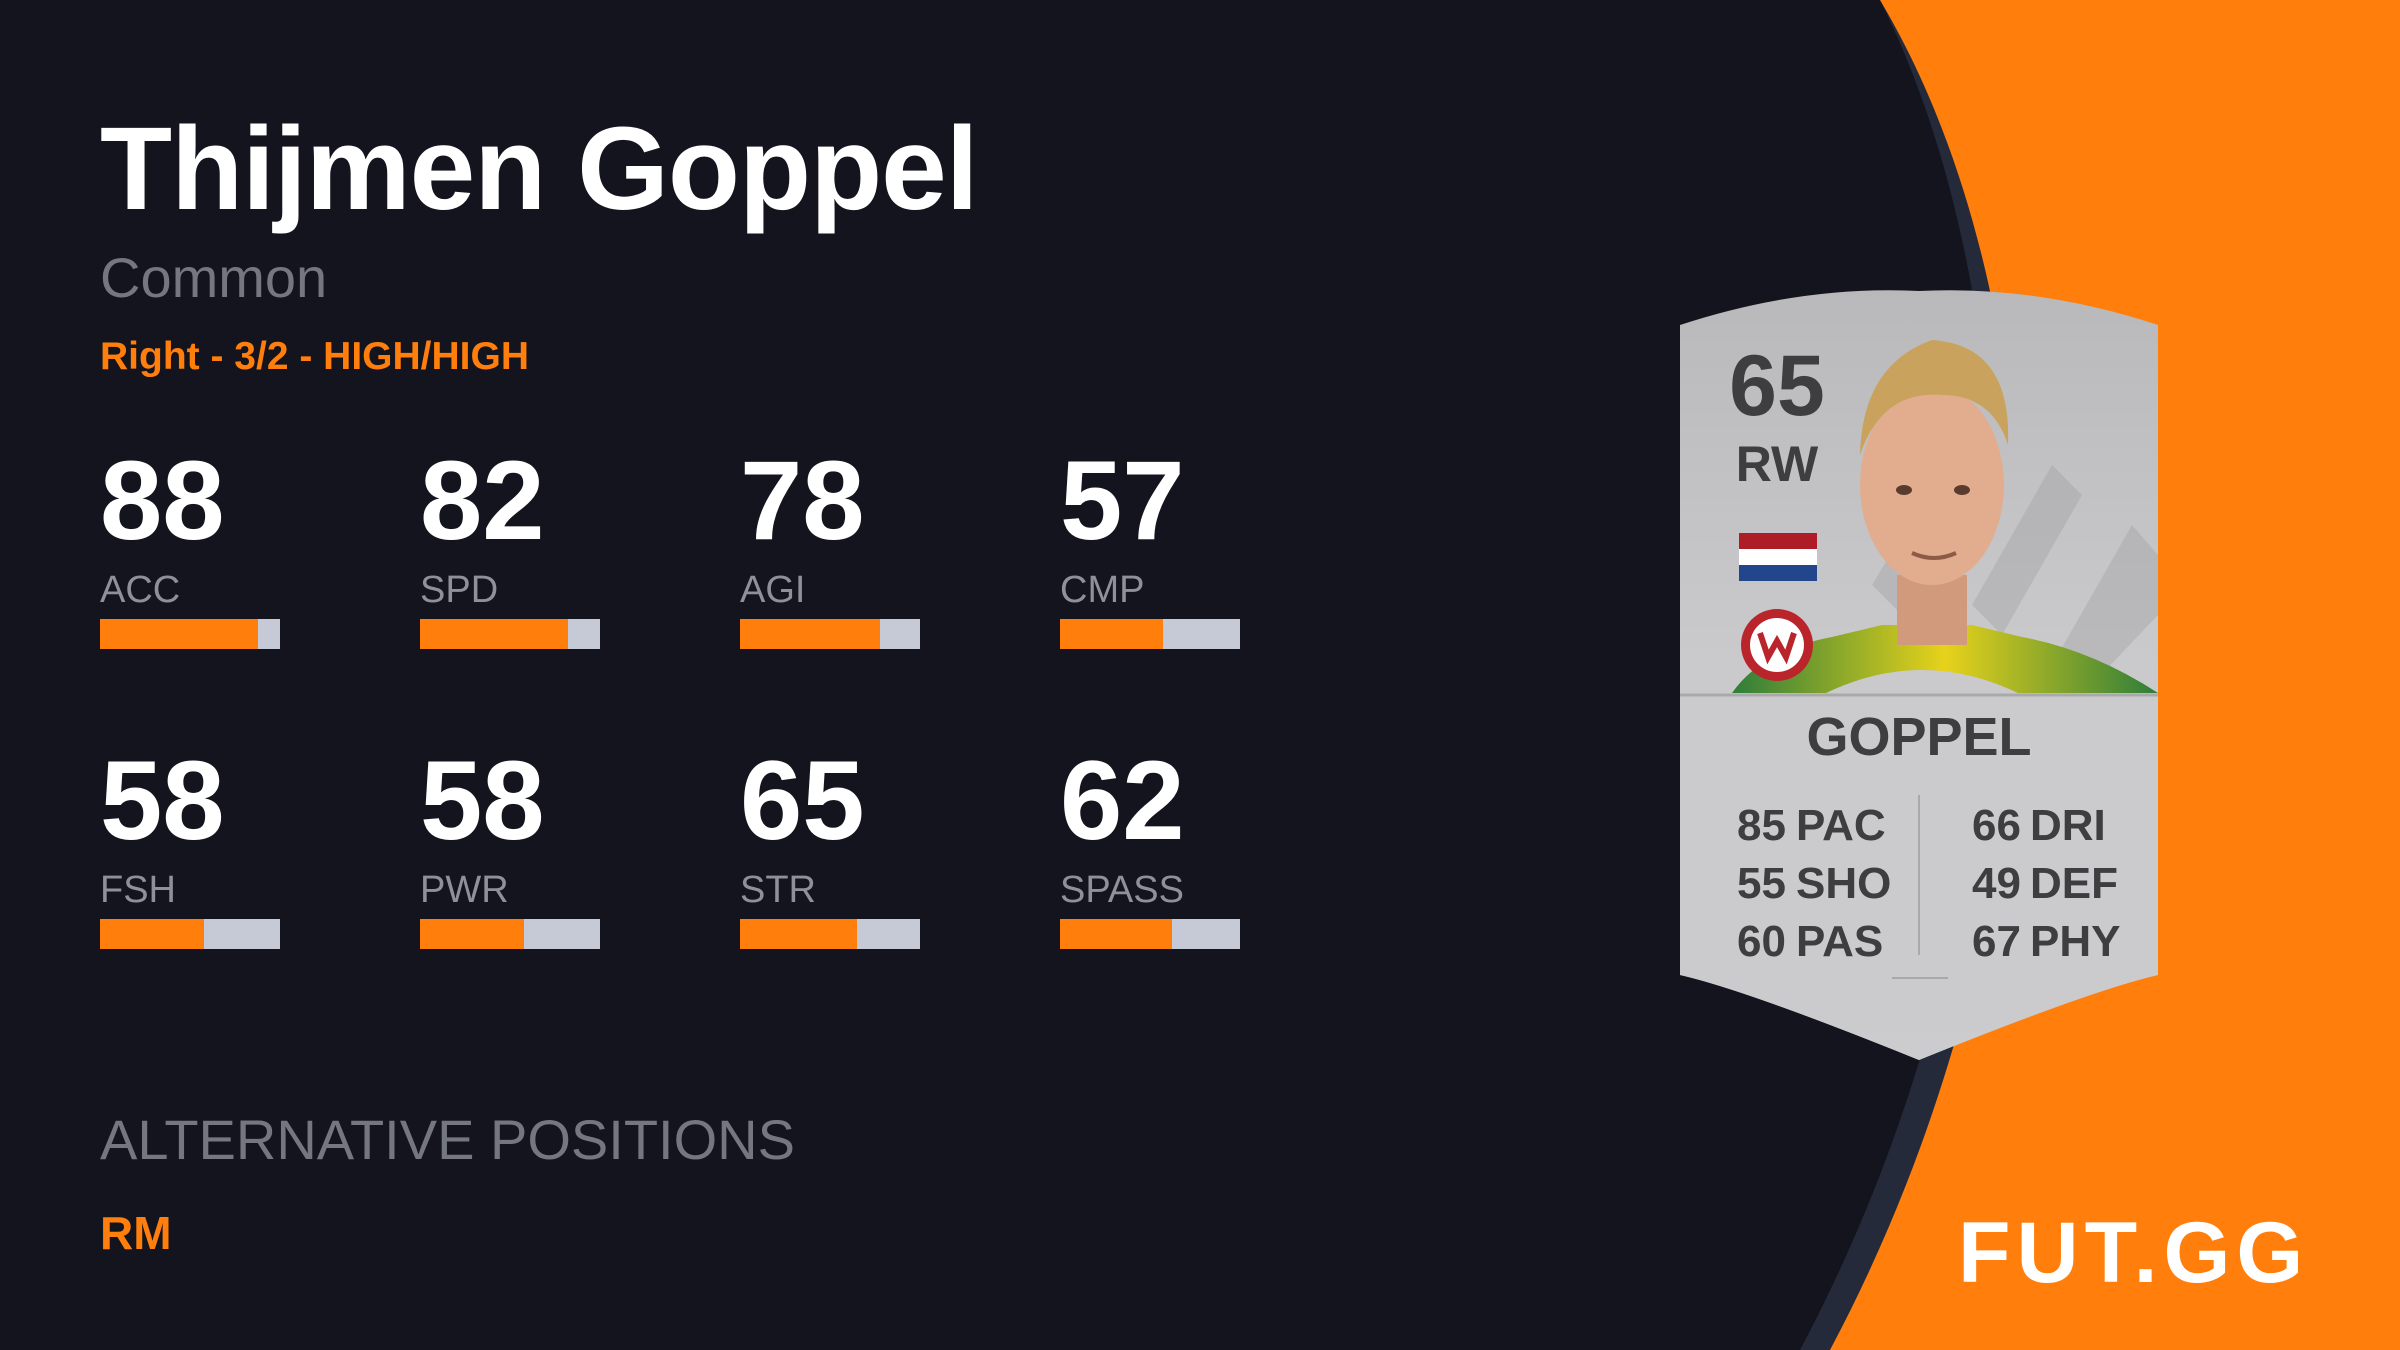 Image resolution: width=2400 pixels, height=1350 pixels. I want to click on card-left-stat-label: PAC, so click(1841, 825).